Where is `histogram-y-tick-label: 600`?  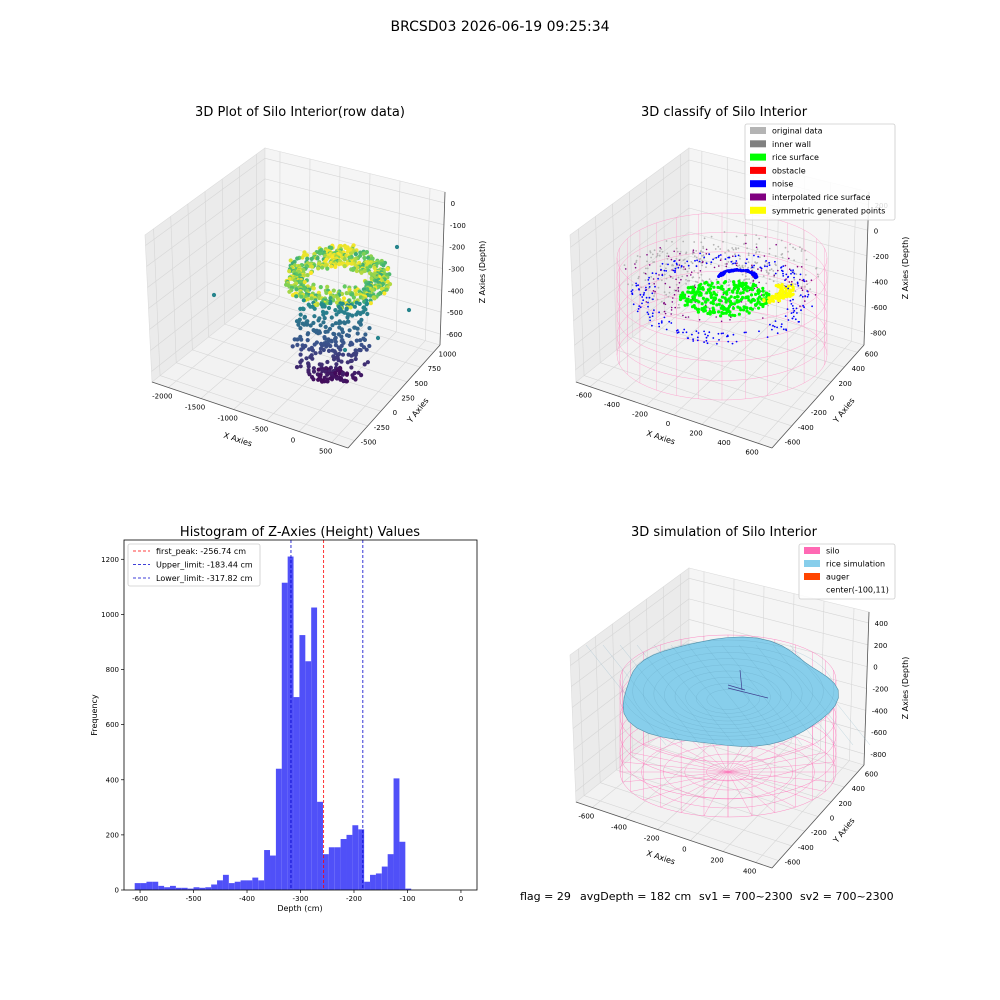
histogram-y-tick-label: 600 is located at coordinates (112, 725).